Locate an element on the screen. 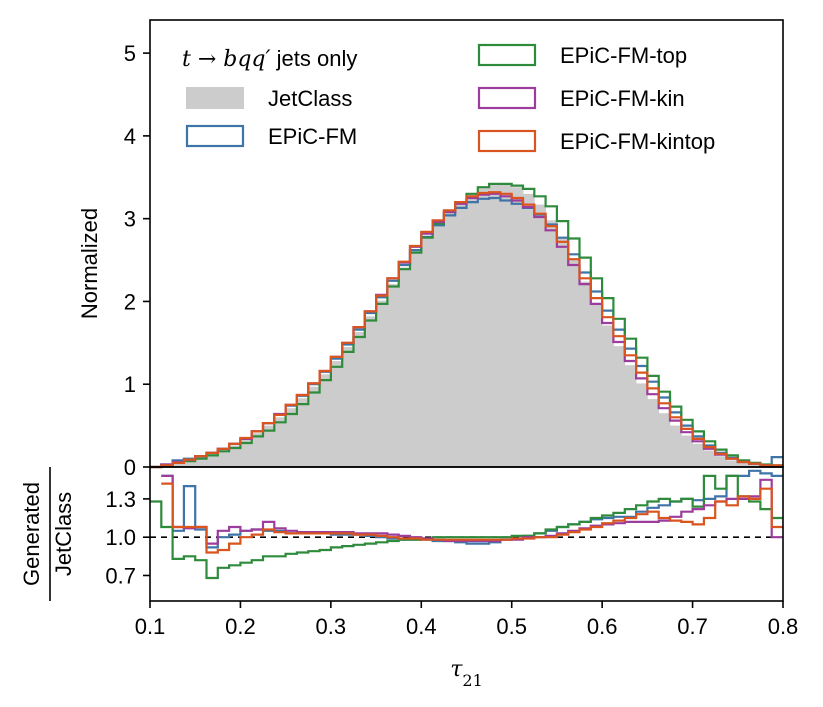 The width and height of the screenshot is (823, 707). legend-entry-epic-fm-kin: EPiC-FM-kin is located at coordinates (581, 98).